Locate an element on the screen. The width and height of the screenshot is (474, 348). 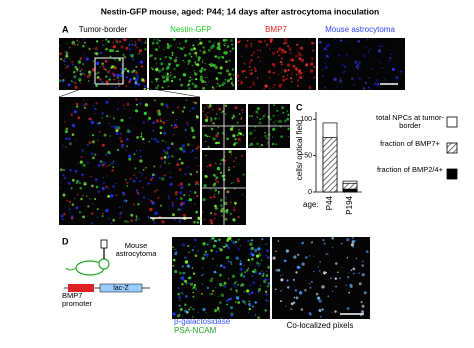
panel-label: D is located at coordinates (65, 241).